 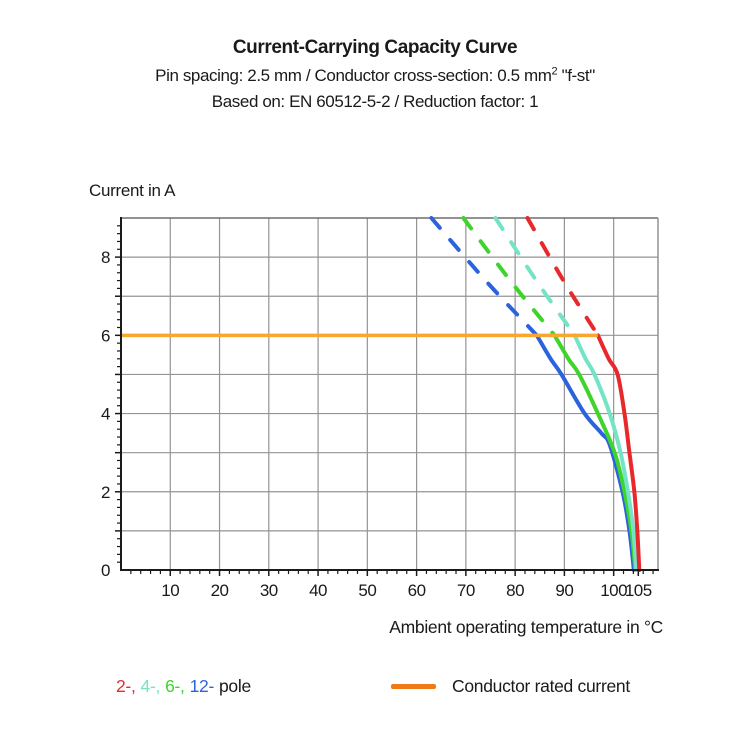 What do you see at coordinates (554, 71) in the screenshot?
I see `subtitle-1-superscript: 2` at bounding box center [554, 71].